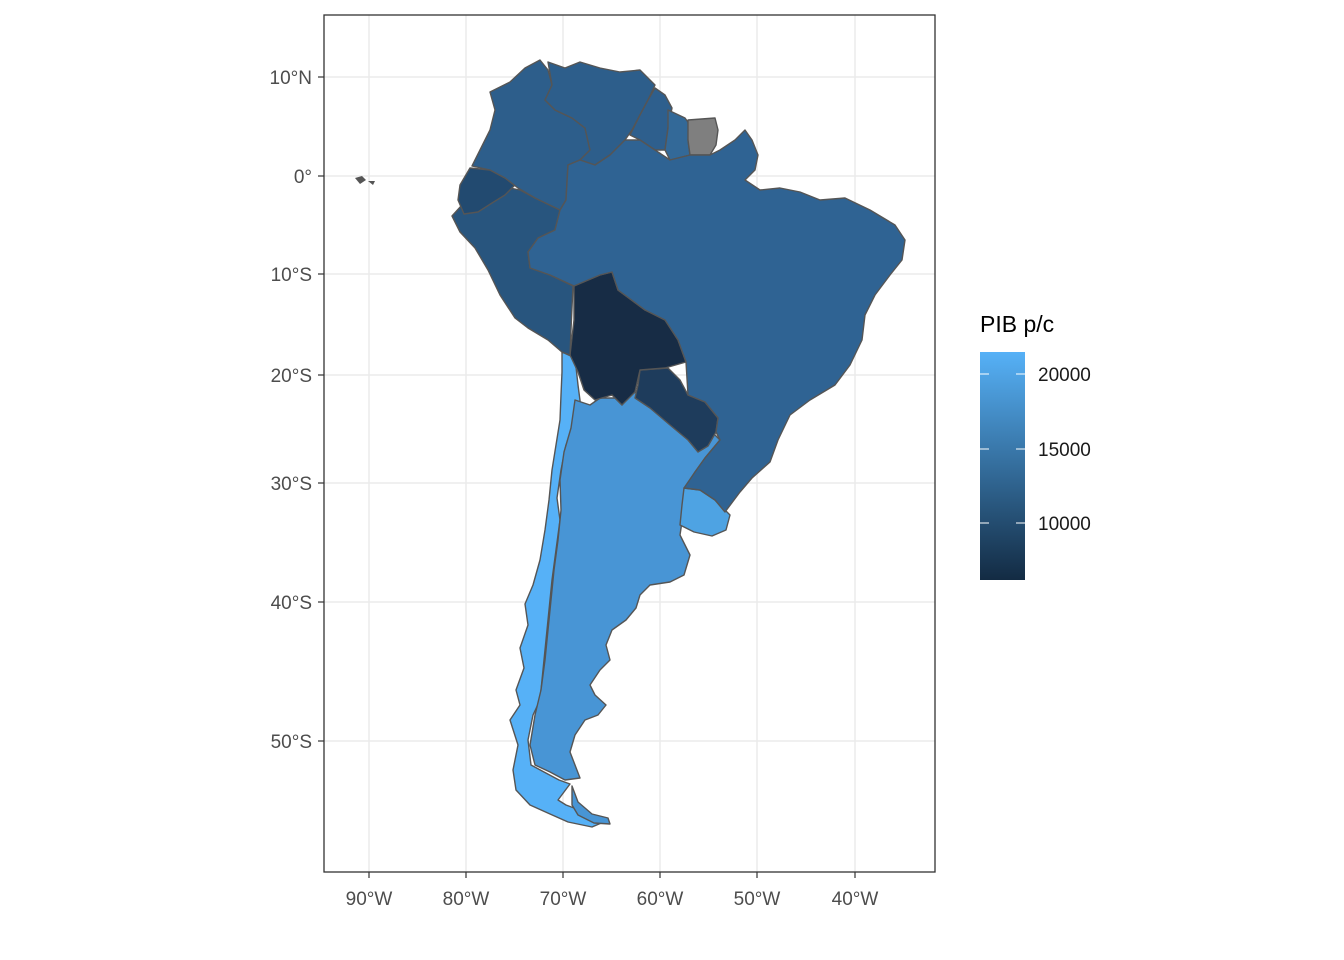  I want to click on y-tick-label: 10°S, so click(291, 275).